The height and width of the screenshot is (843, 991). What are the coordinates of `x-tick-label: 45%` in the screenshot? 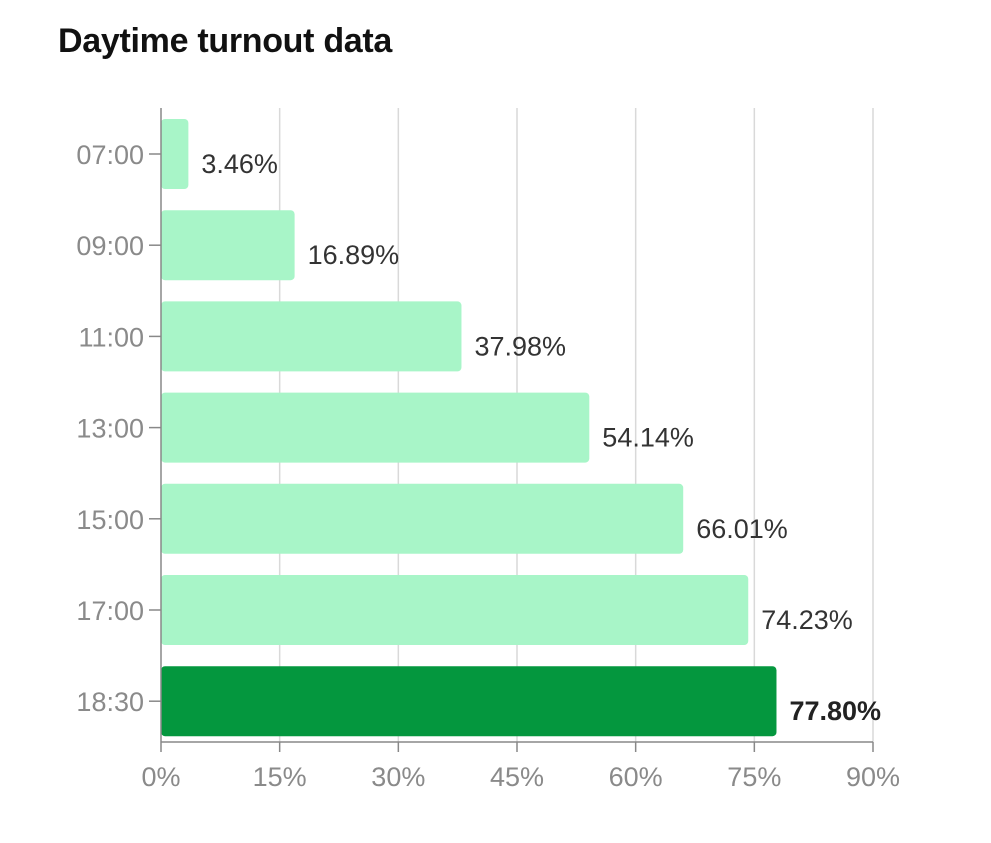 It's located at (517, 777).